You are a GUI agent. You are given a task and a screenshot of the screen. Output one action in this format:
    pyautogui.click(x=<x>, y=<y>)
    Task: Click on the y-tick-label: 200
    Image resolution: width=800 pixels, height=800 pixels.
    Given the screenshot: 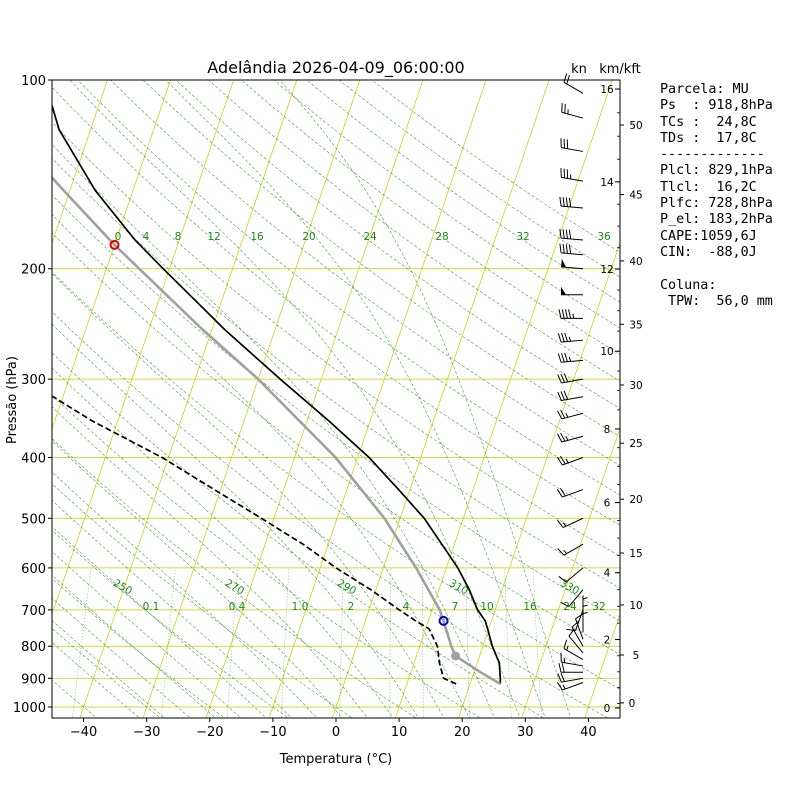 What is the action you would take?
    pyautogui.click(x=33, y=270)
    